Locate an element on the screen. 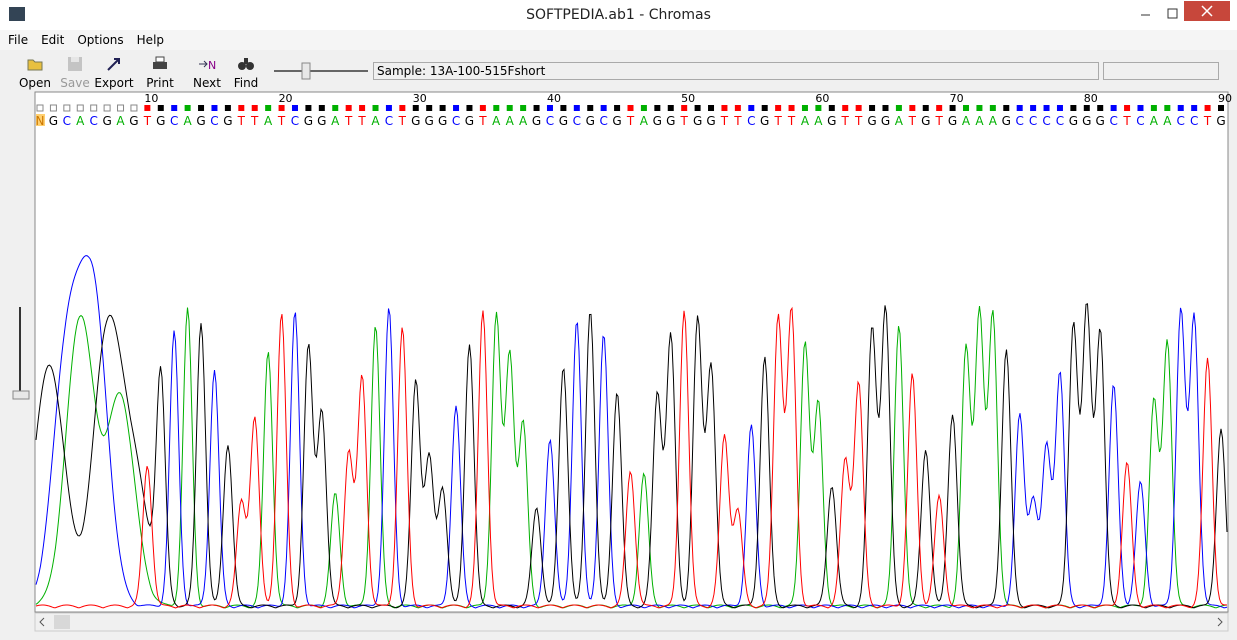 Image resolution: width=1237 pixels, height=640 pixels. position-label: 50 is located at coordinates (688, 98).